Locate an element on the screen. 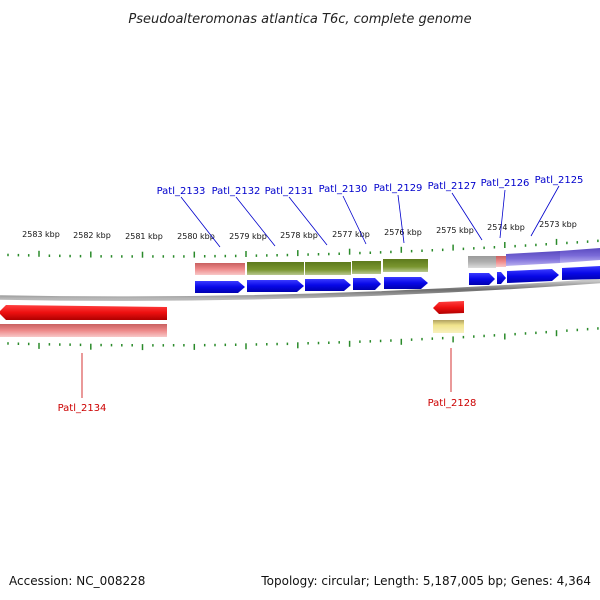  kbp-label: 2577 kbp is located at coordinates (351, 234).